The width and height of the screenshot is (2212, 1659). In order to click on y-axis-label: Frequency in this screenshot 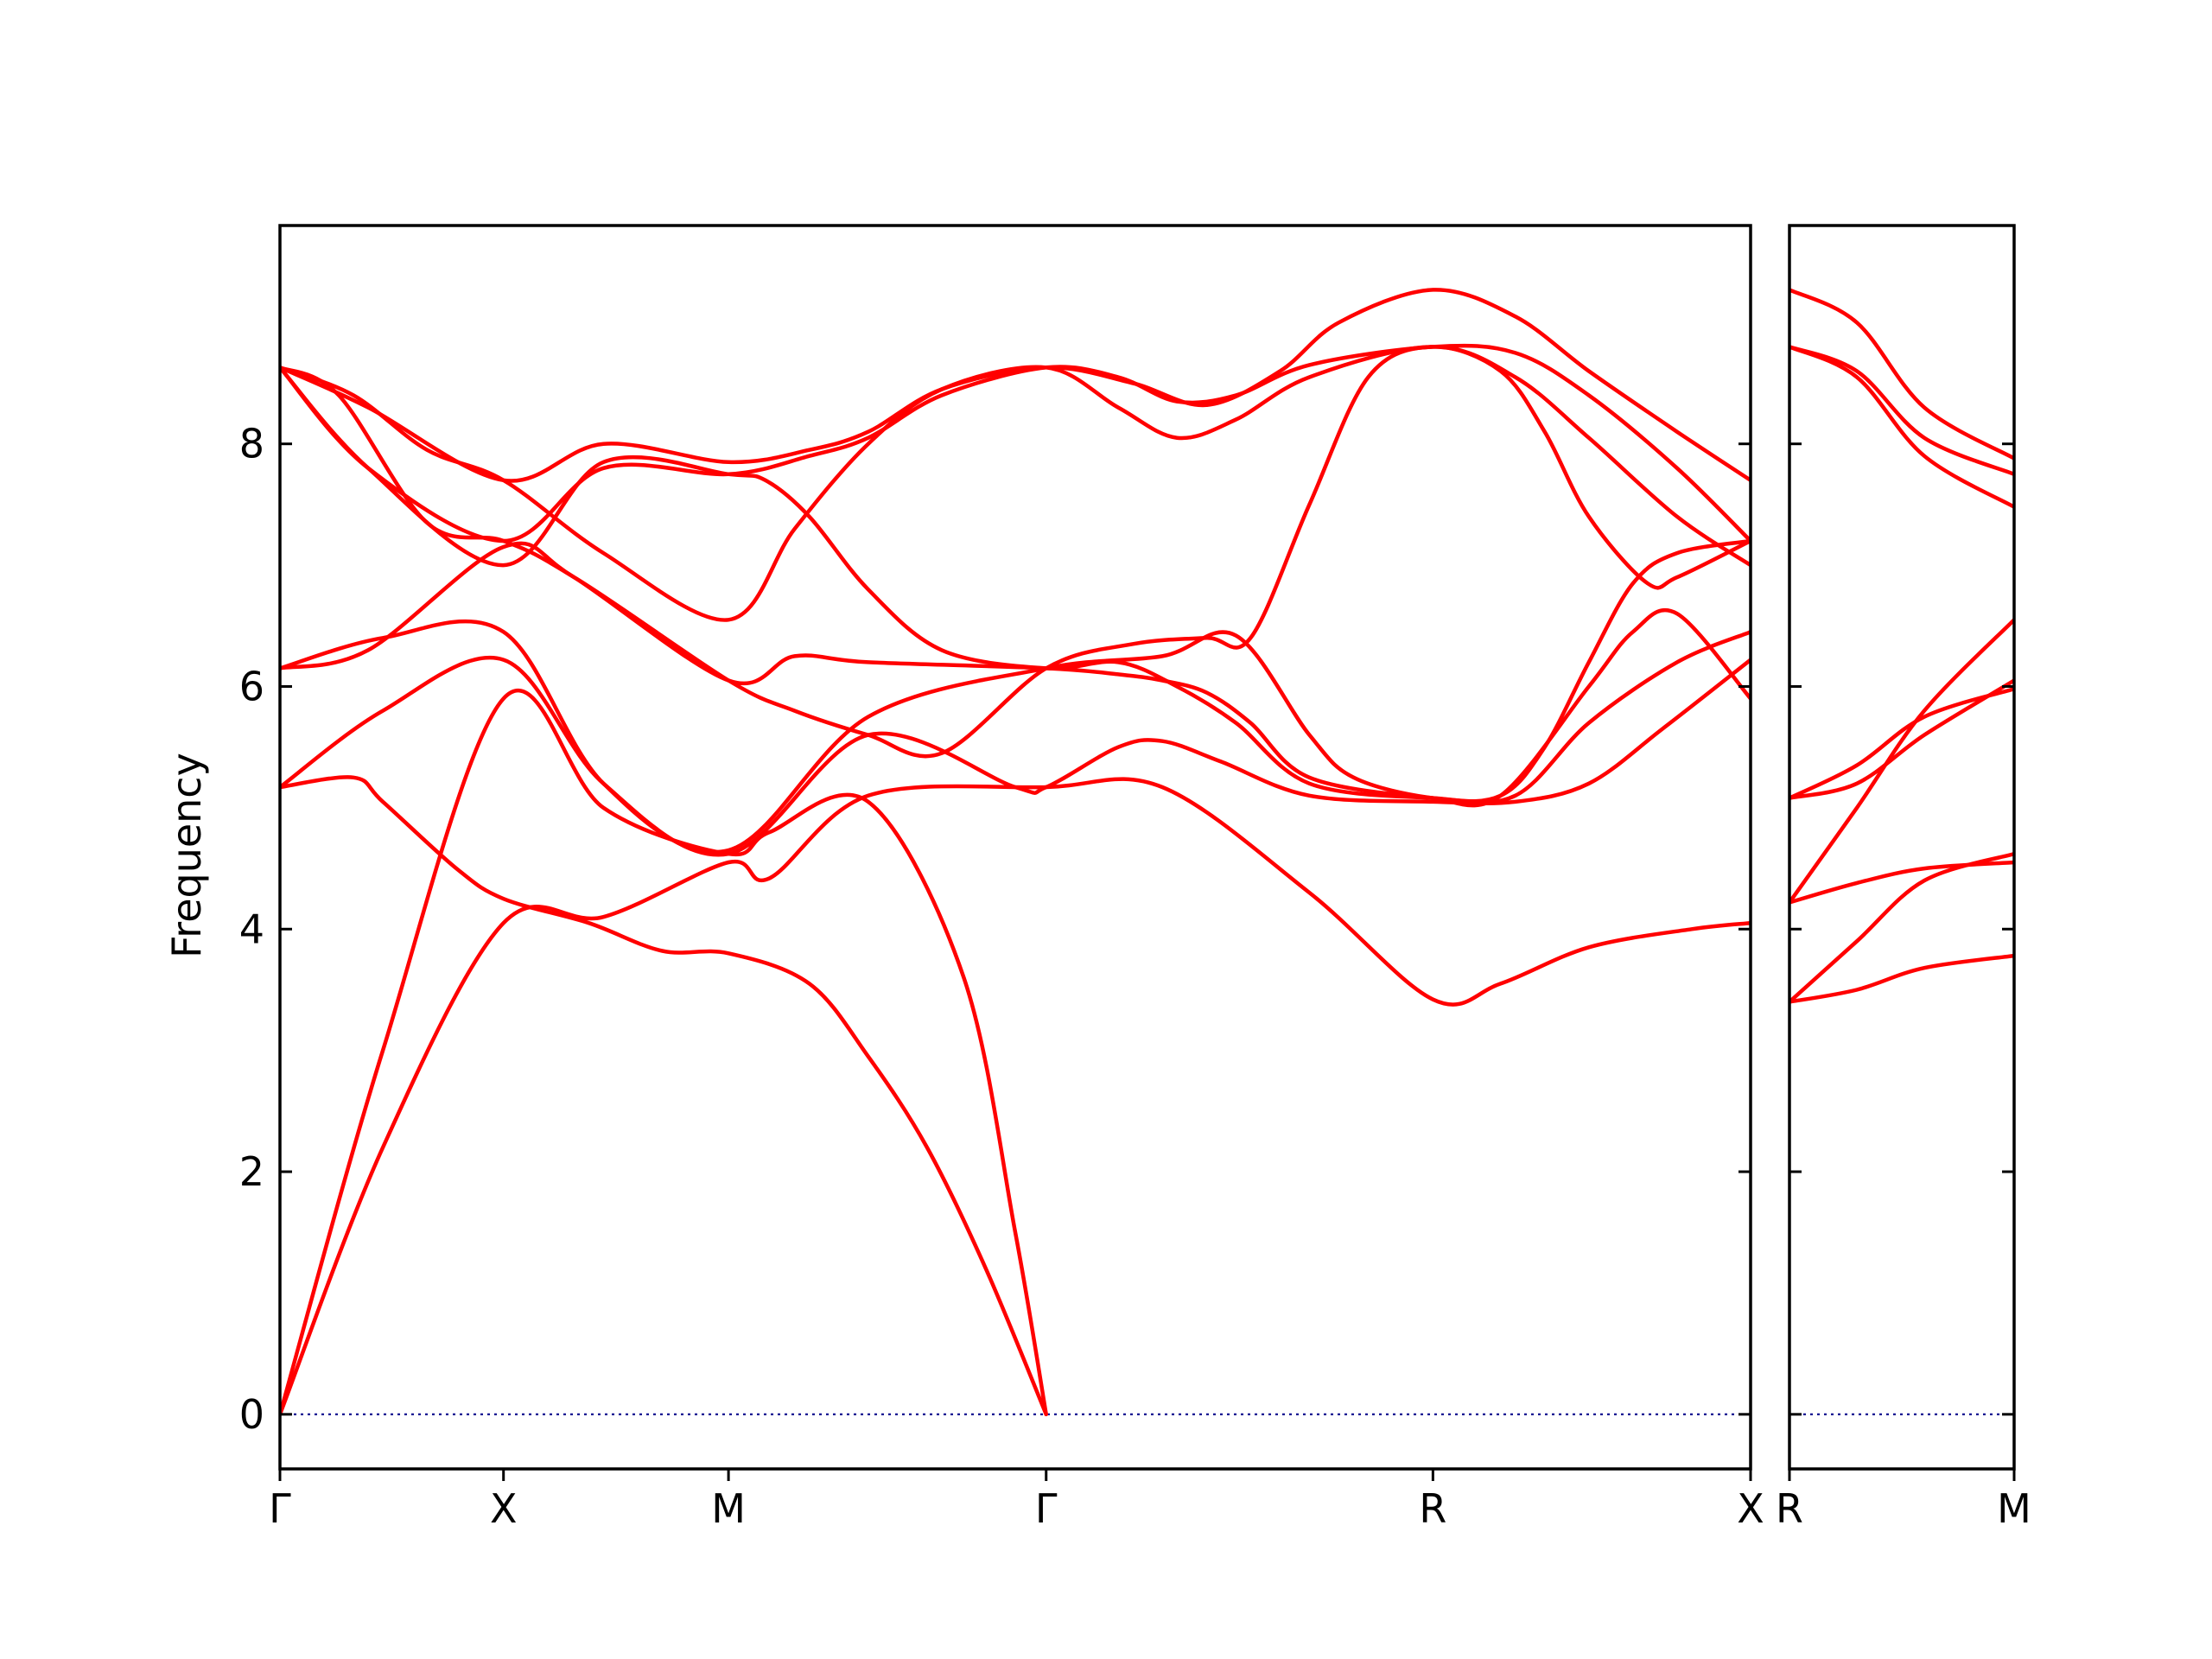, I will do `click(186, 855)`.